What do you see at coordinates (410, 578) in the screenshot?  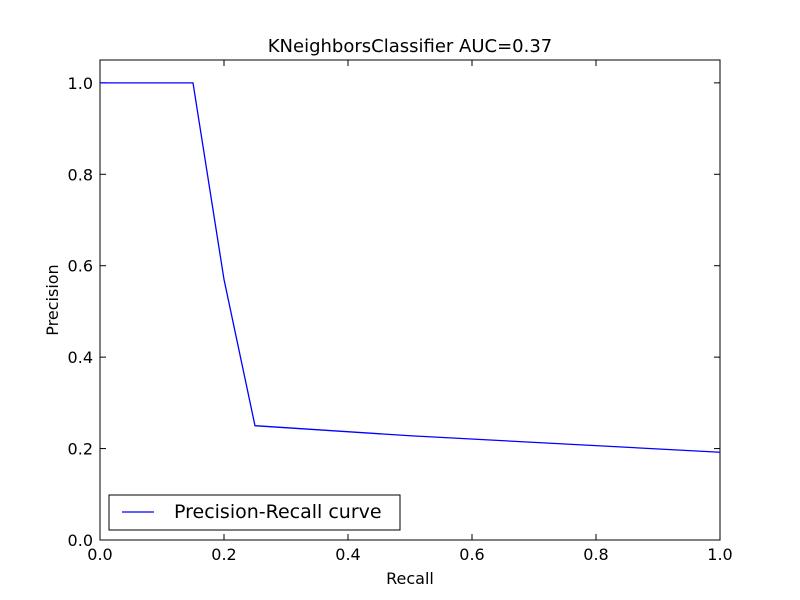 I see `x-axis-label: Recall` at bounding box center [410, 578].